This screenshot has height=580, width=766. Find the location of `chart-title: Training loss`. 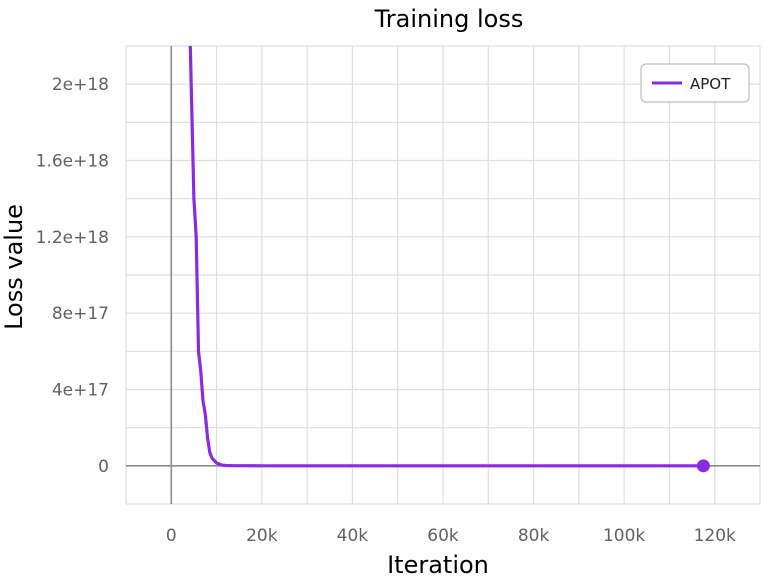

chart-title: Training loss is located at coordinates (449, 19).